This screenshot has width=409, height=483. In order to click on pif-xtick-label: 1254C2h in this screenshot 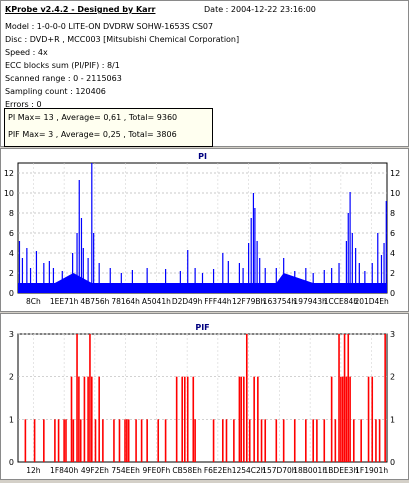, I will do `click(249, 470)`.